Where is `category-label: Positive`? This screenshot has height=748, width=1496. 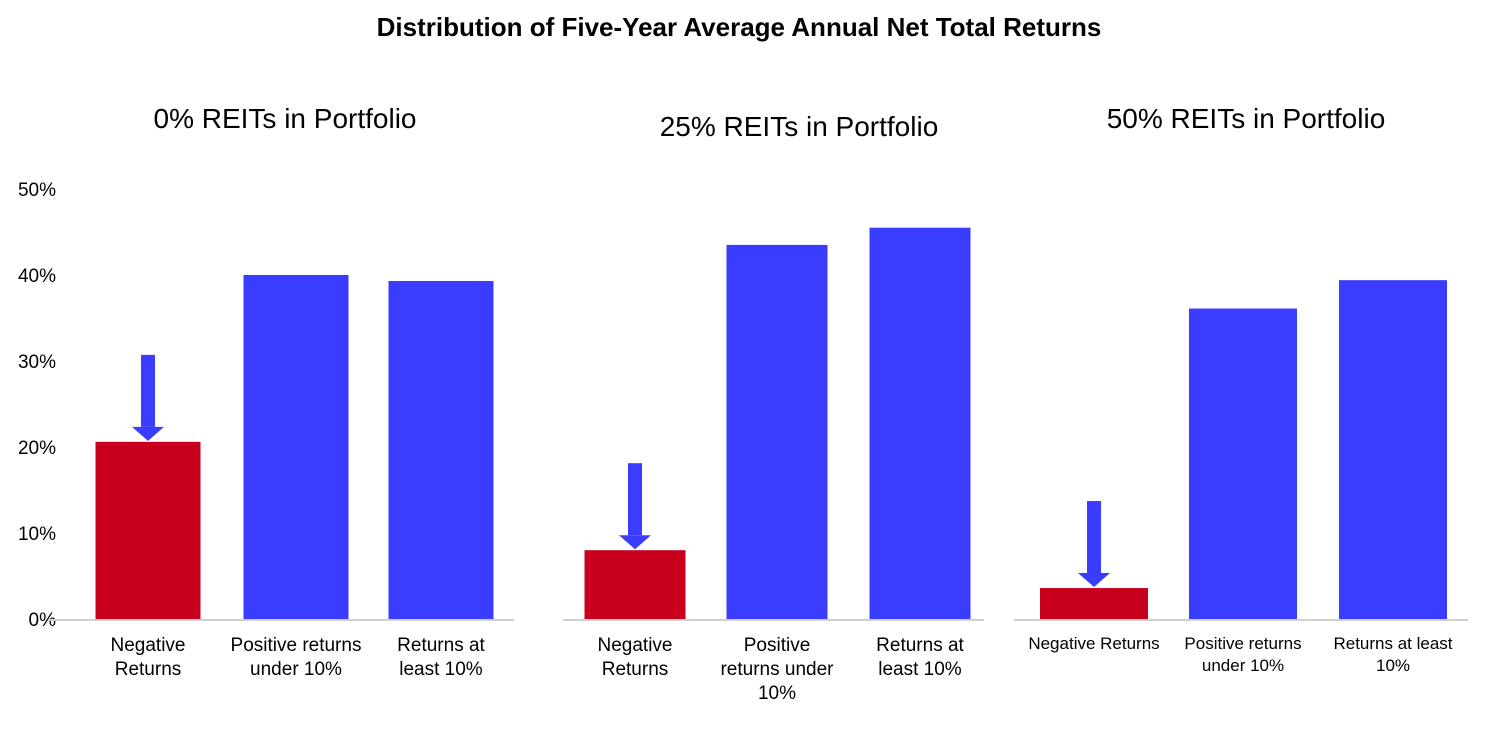
category-label: Positive is located at coordinates (777, 645).